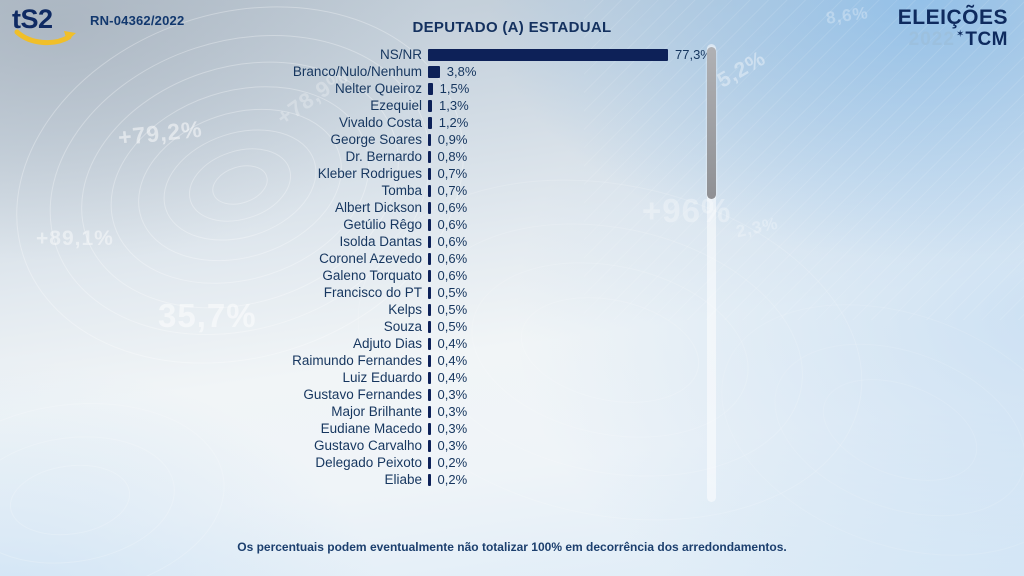  What do you see at coordinates (401, 190) in the screenshot?
I see `candidate-label: Tomba` at bounding box center [401, 190].